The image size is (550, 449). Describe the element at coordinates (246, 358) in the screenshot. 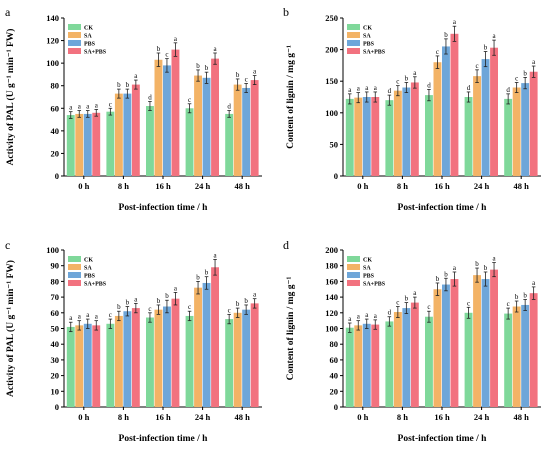

I see `bar-pbs-48h` at that location.